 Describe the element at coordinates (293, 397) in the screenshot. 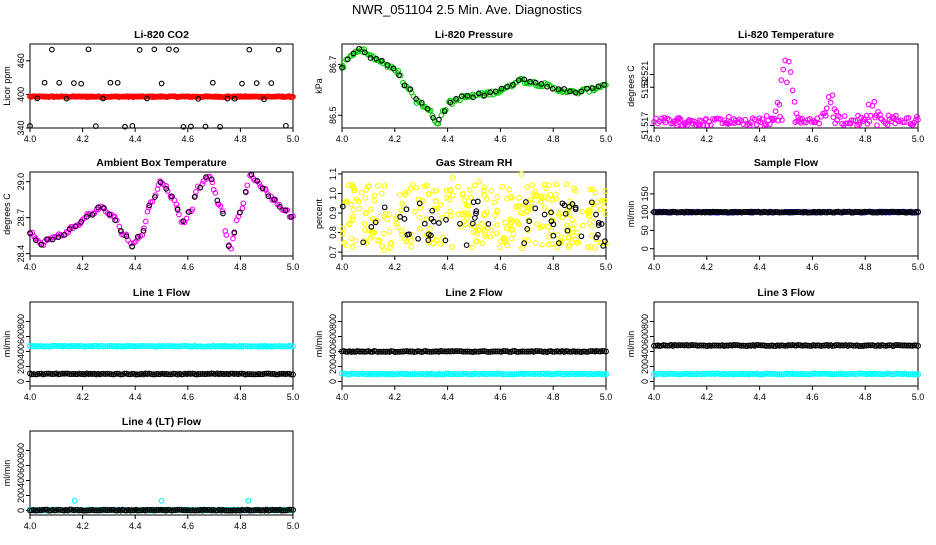

I see `x-tick-label: 5.0` at that location.